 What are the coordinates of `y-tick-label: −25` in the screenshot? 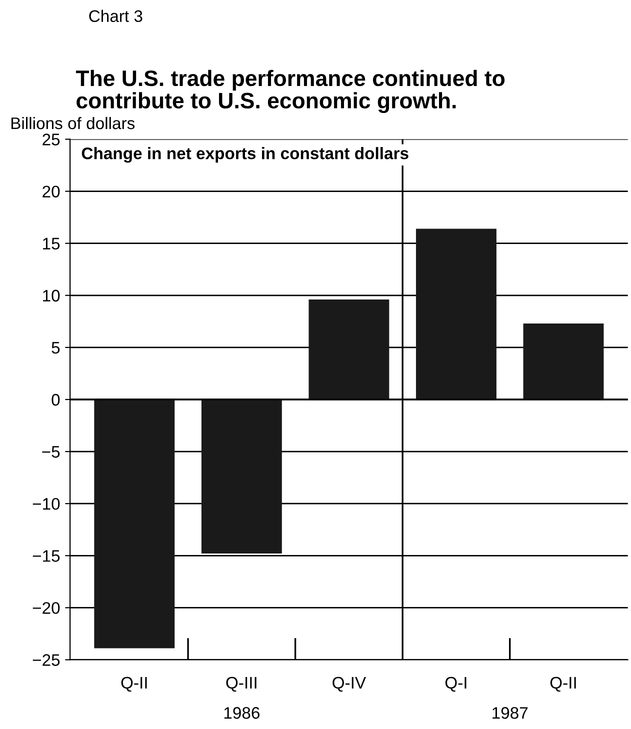 It's located at (46, 660).